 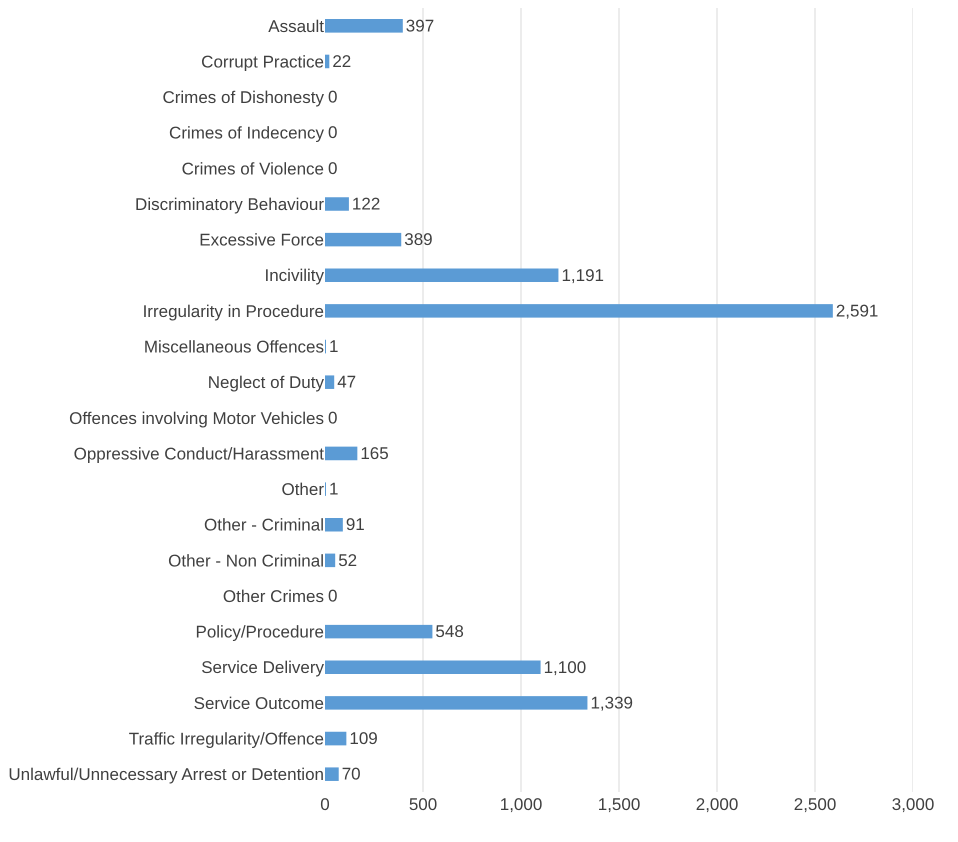 I want to click on y-tick-label: Irregularity in Procedure, so click(x=233, y=311).